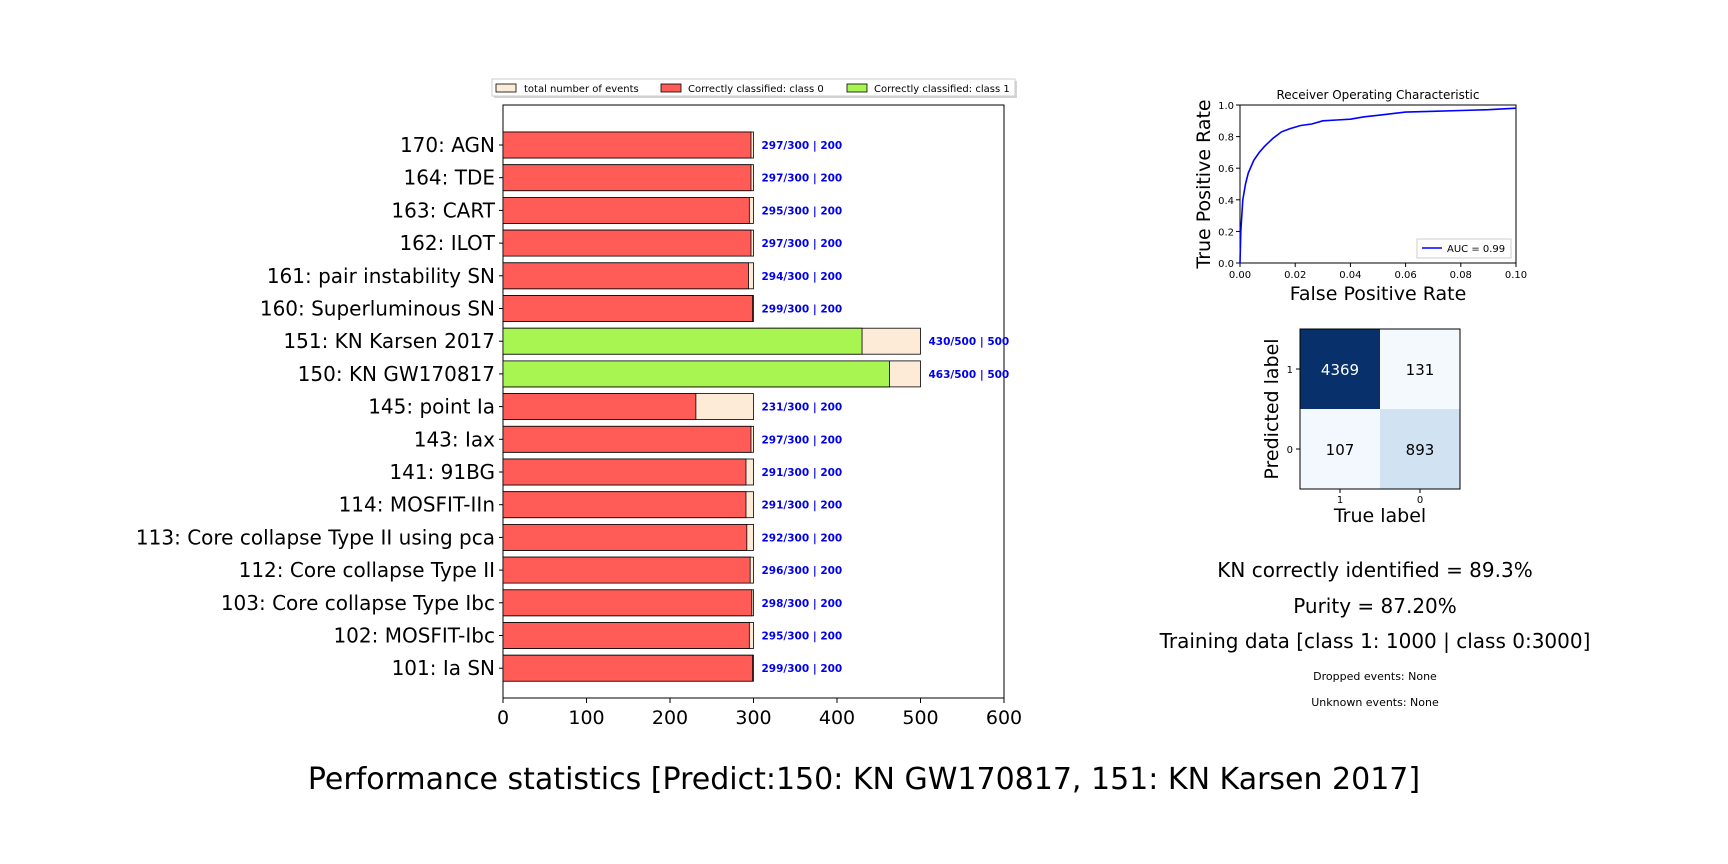 This screenshot has height=864, width=1728. What do you see at coordinates (443, 210) in the screenshot?
I see `category-label: 163: CART` at bounding box center [443, 210].